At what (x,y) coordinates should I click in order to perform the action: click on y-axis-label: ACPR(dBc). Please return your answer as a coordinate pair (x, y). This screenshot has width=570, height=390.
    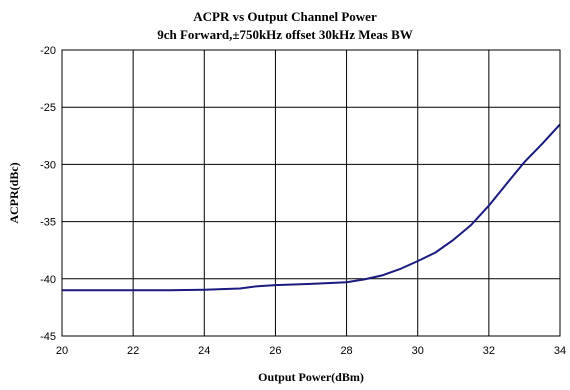
    Looking at the image, I should click on (14, 192).